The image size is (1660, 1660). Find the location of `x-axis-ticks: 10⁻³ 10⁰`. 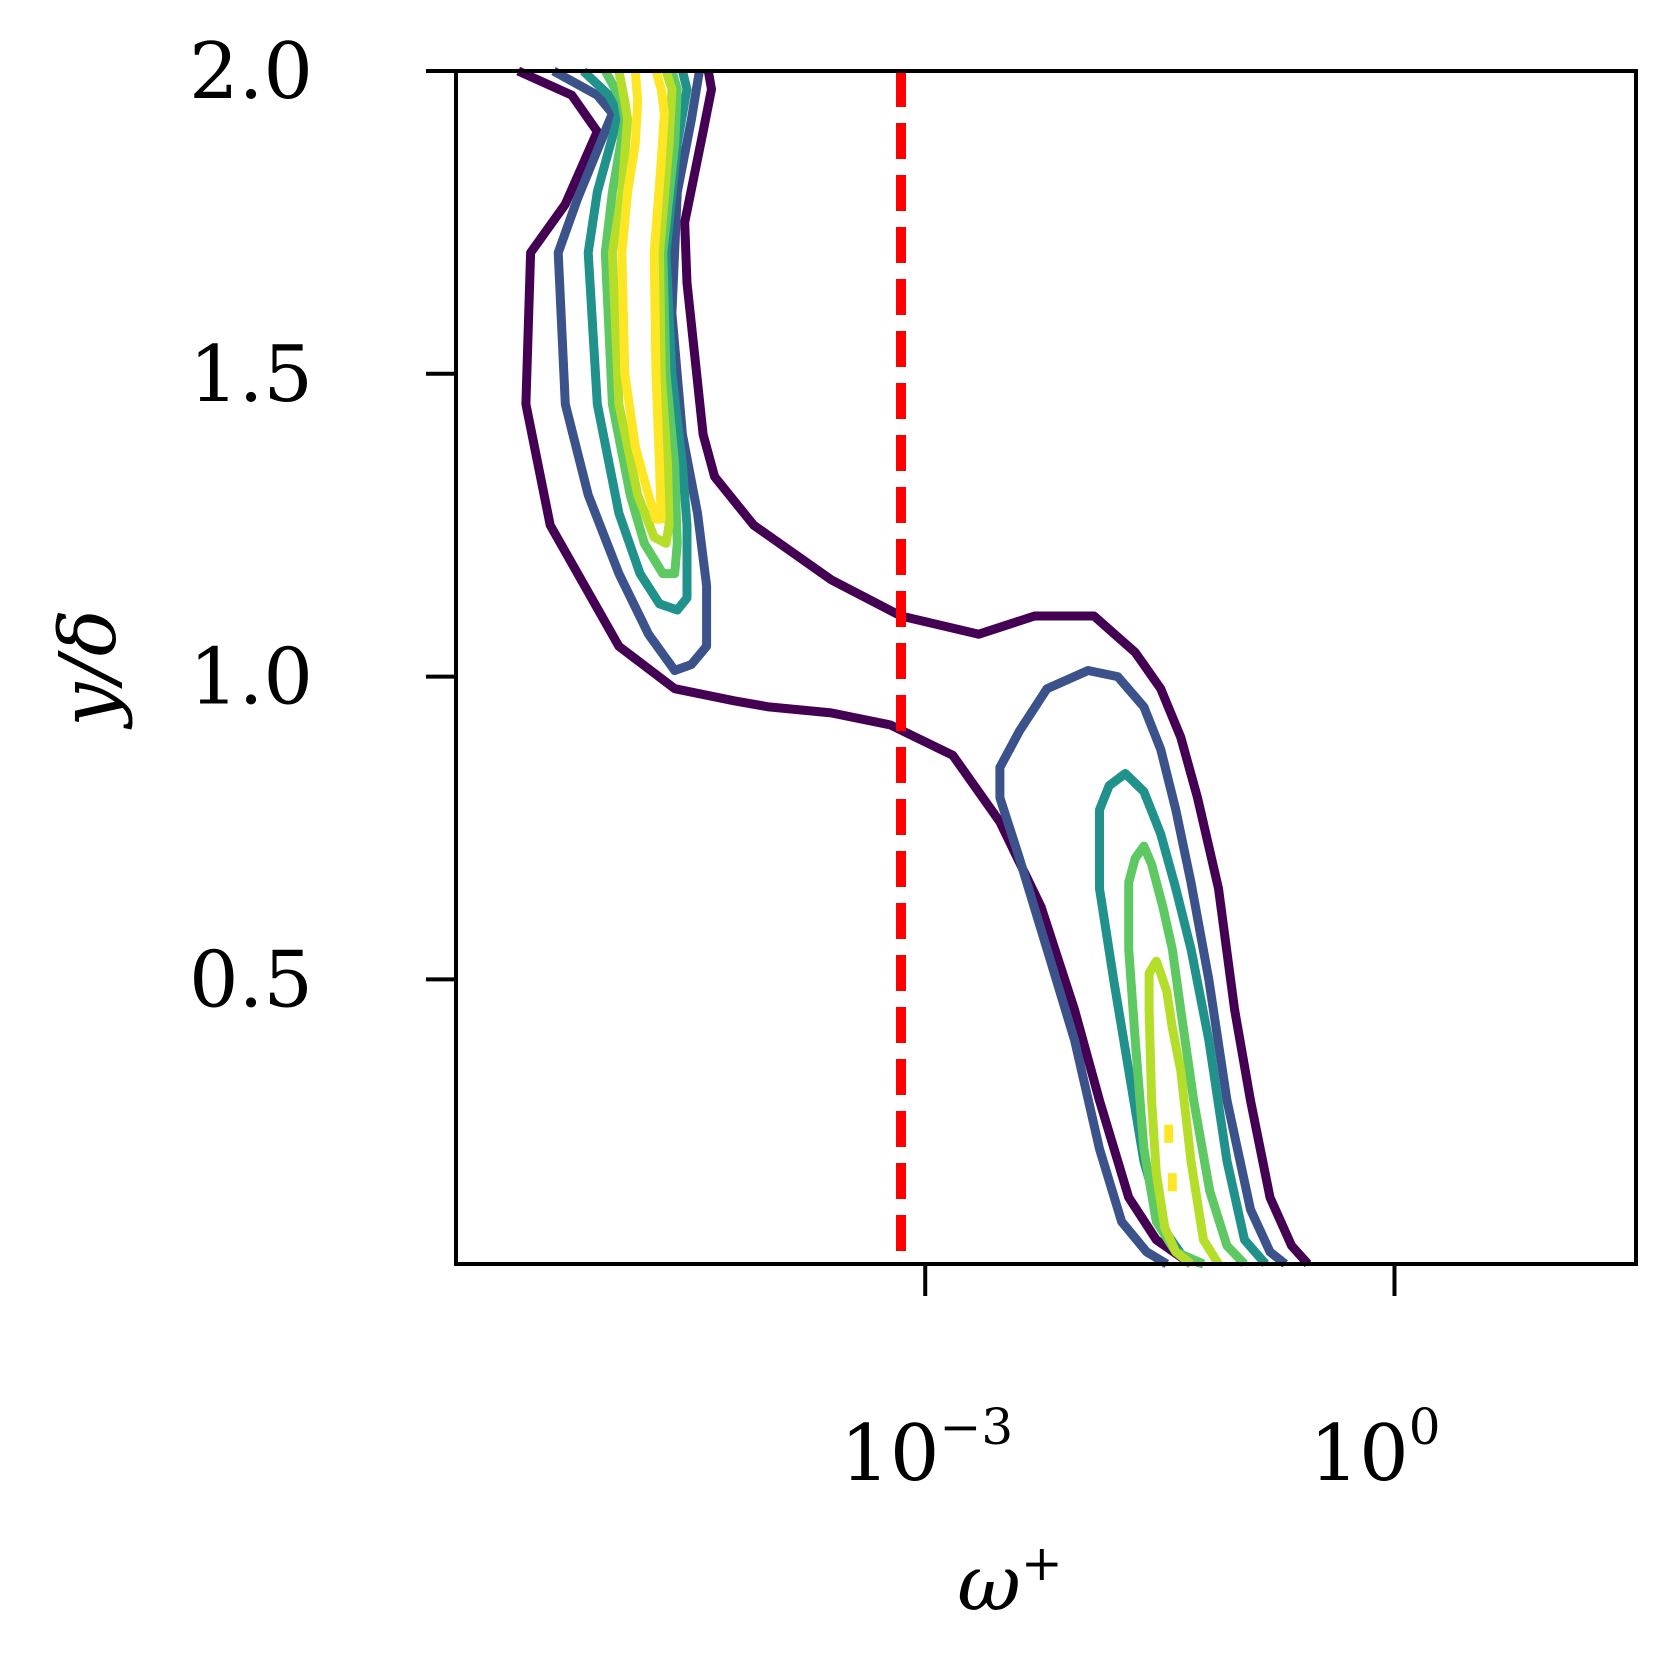

x-axis-ticks: 10⁻³ 10⁰ is located at coordinates (1140, 1381).